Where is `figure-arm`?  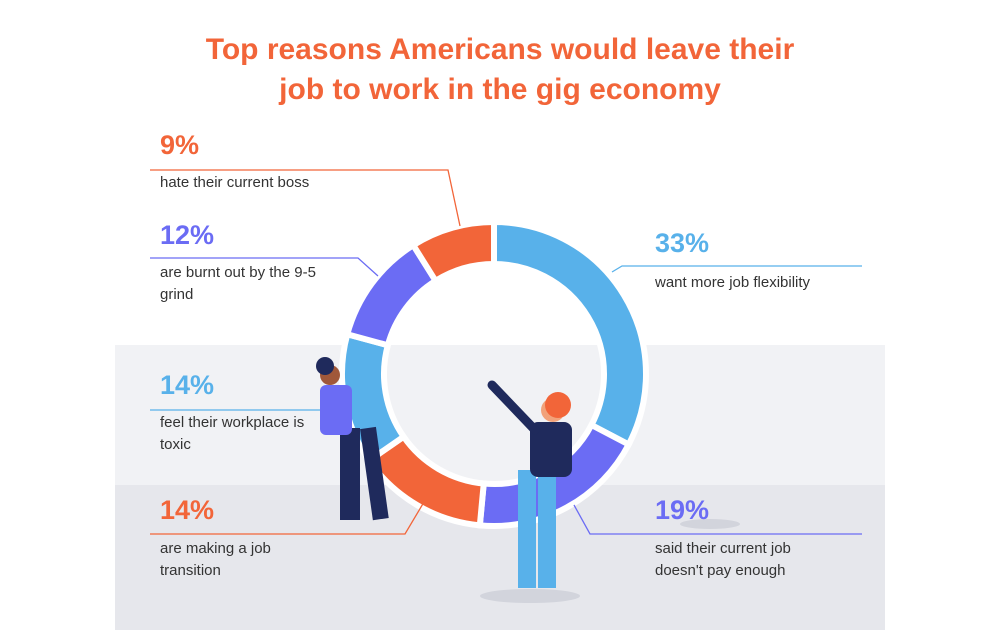 figure-arm is located at coordinates (513, 407).